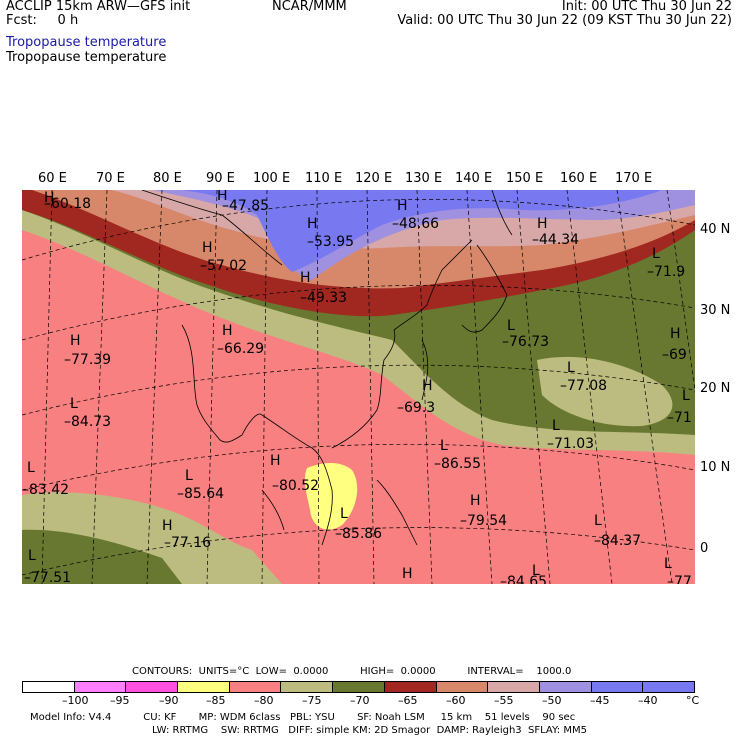  What do you see at coordinates (187, 543) in the screenshot?
I see `annotation-value: –77.16` at bounding box center [187, 543].